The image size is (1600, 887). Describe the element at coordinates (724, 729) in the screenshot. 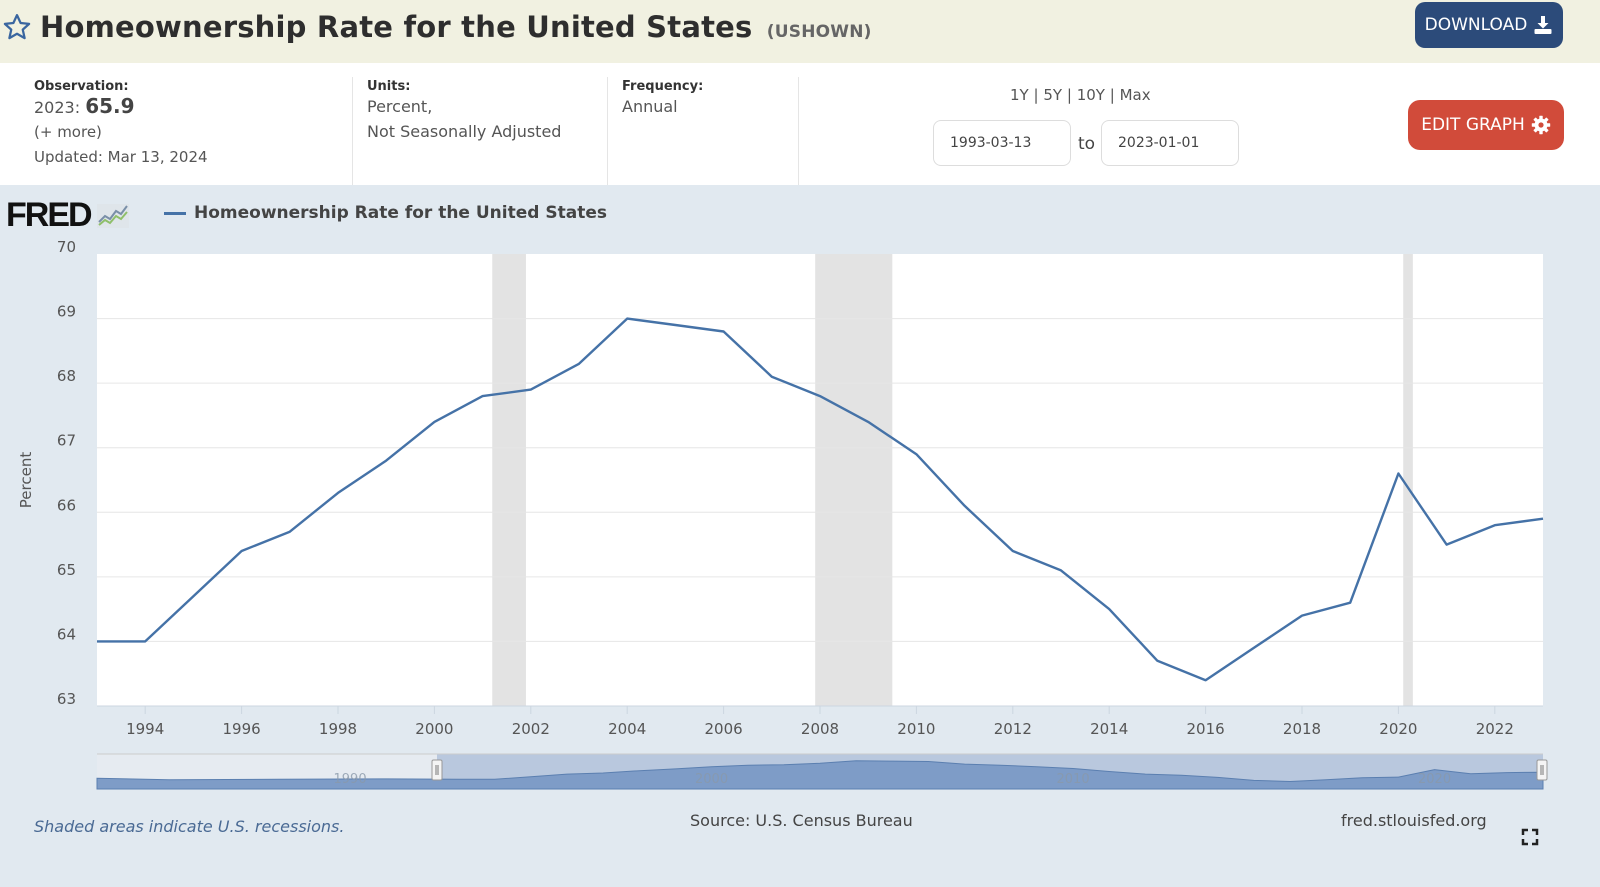

I see `x-tick-label: 2006` at that location.